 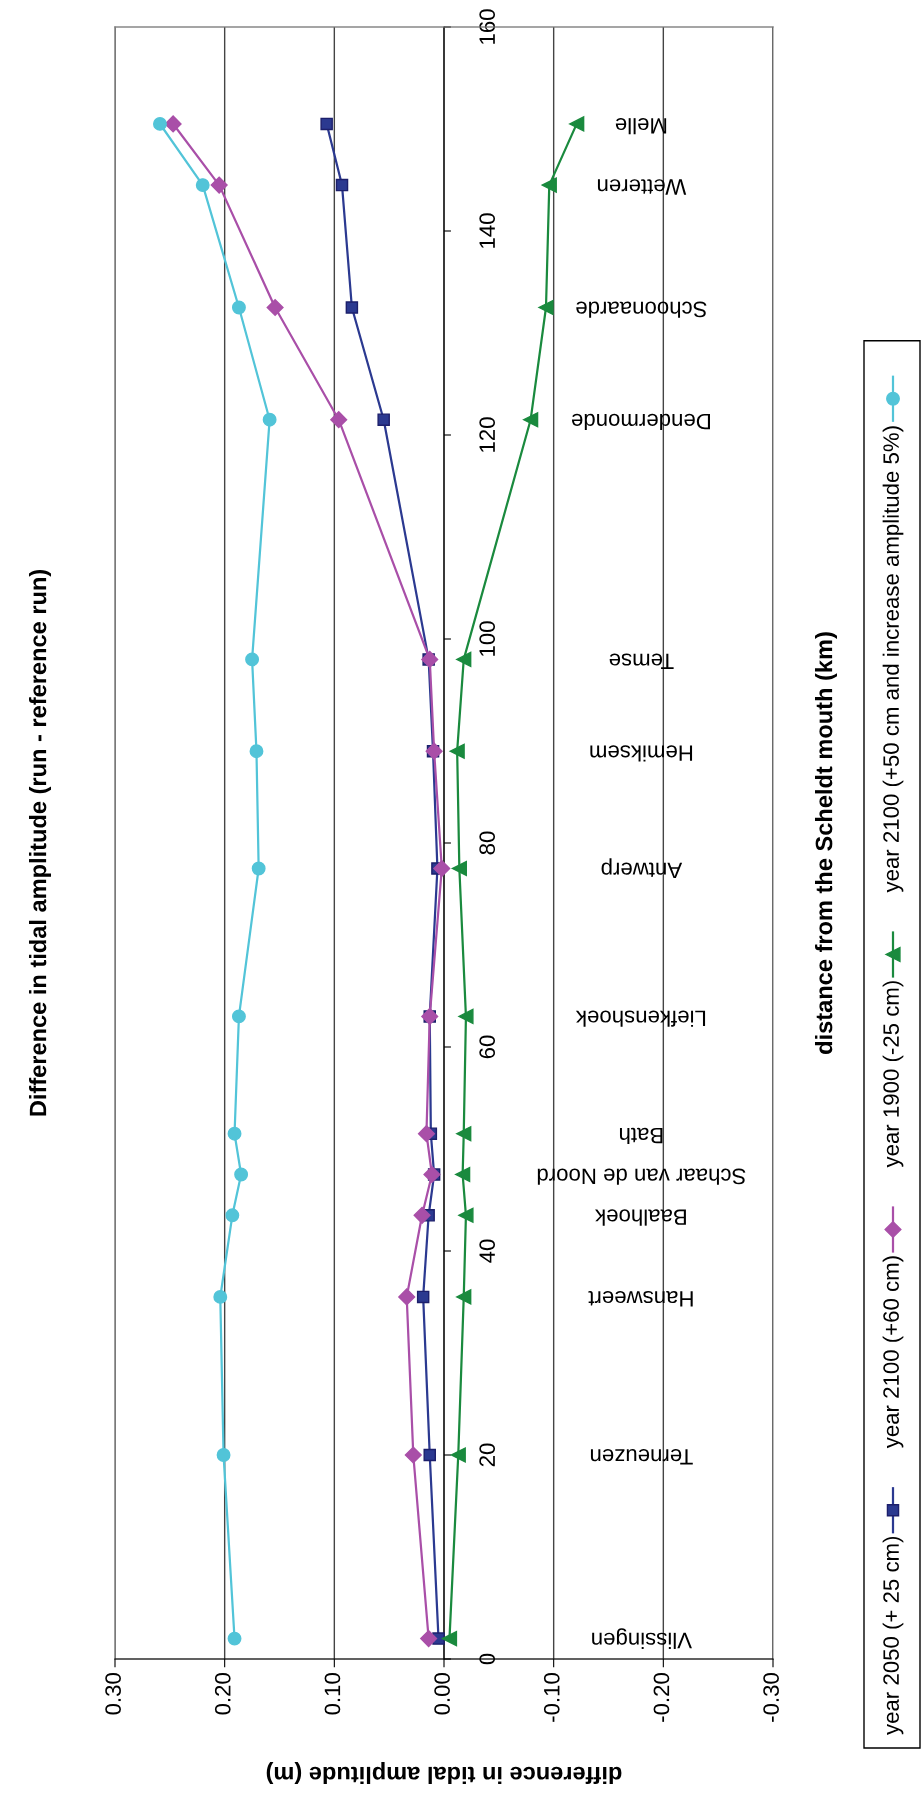 I want to click on y-tick-label: 120, so click(x=487, y=434).